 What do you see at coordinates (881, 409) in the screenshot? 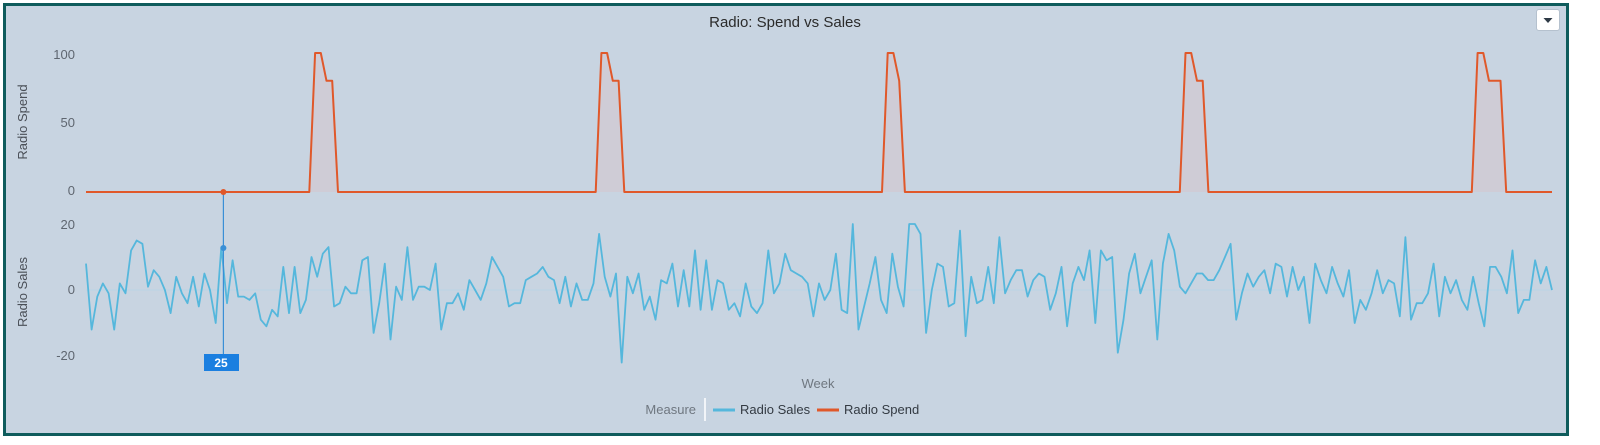
I see `legend-label-radio-spend: Radio Spend` at bounding box center [881, 409].